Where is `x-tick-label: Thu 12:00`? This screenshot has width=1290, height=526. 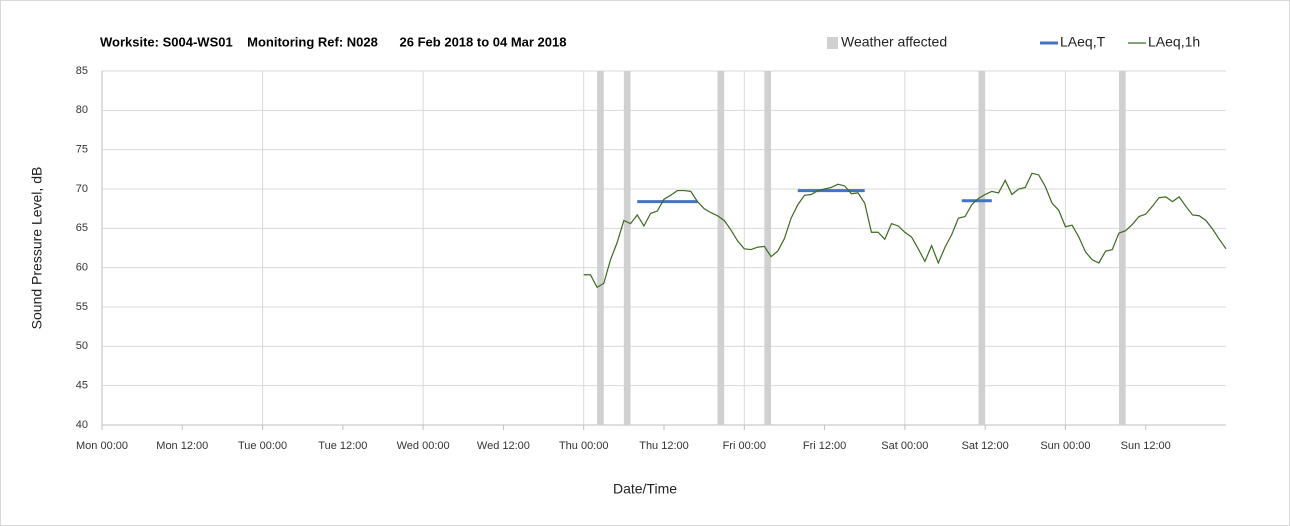
x-tick-label: Thu 12:00 is located at coordinates (664, 446).